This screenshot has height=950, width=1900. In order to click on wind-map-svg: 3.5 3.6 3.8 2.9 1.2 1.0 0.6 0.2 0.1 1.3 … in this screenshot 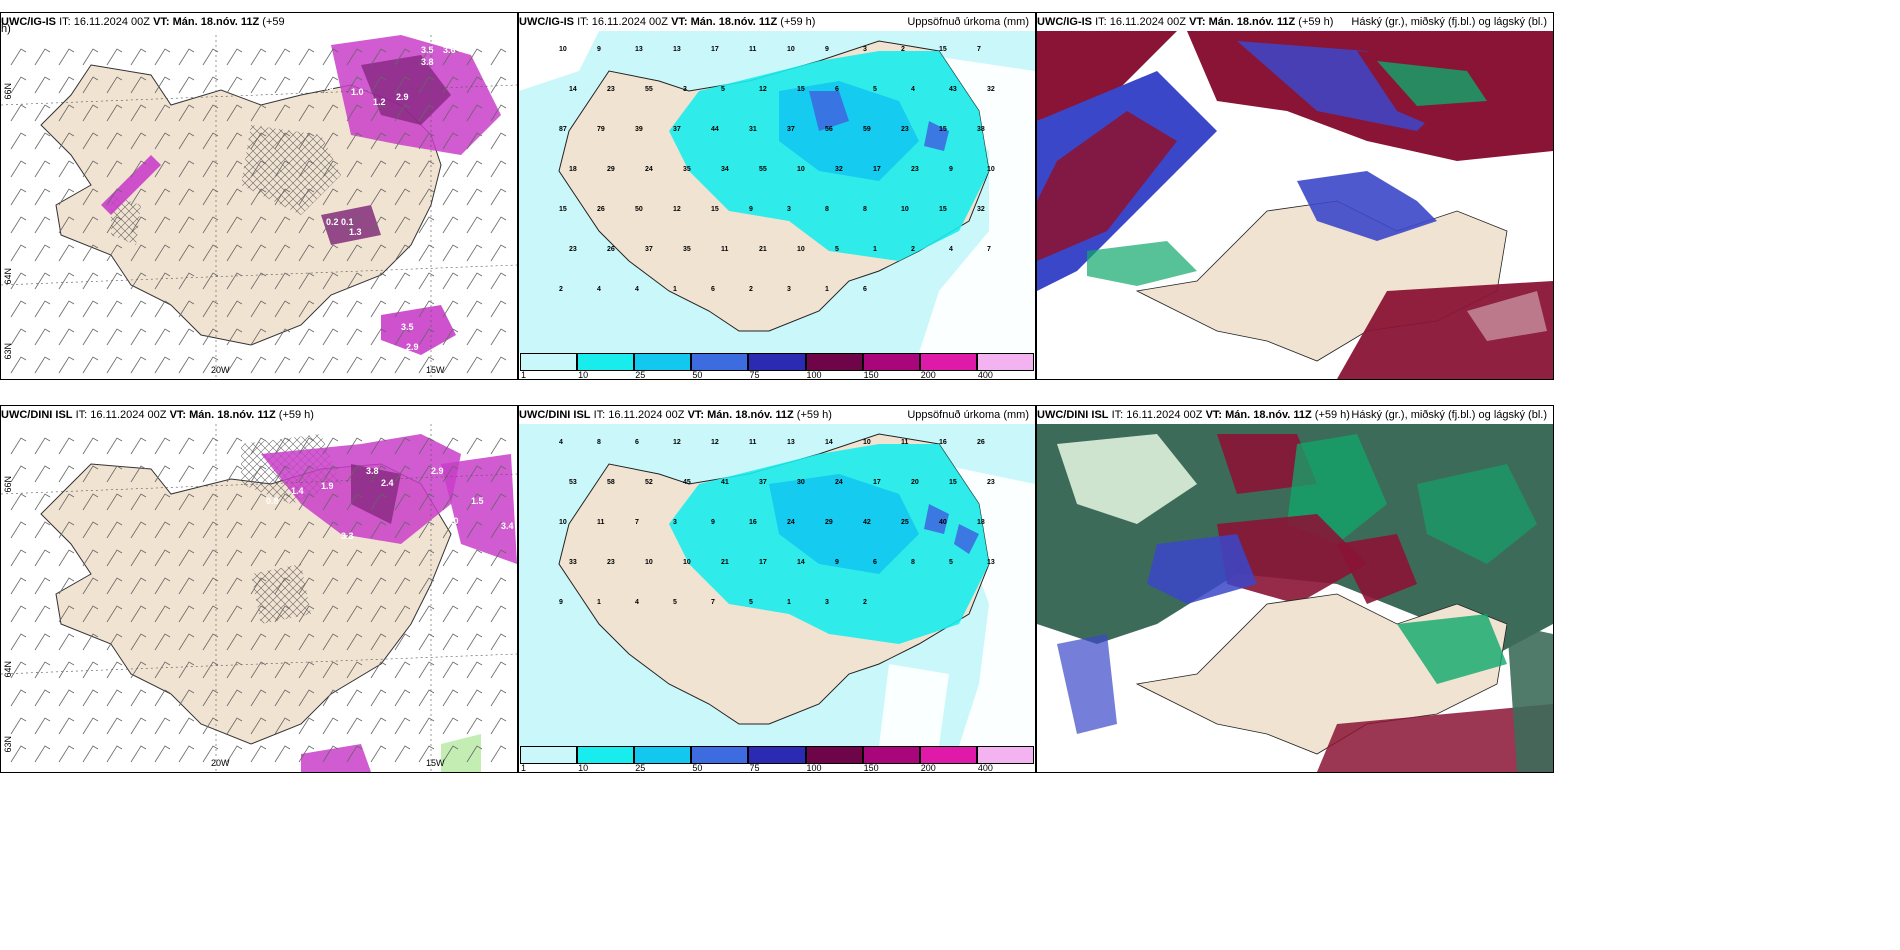, I will do `click(259, 207)`.